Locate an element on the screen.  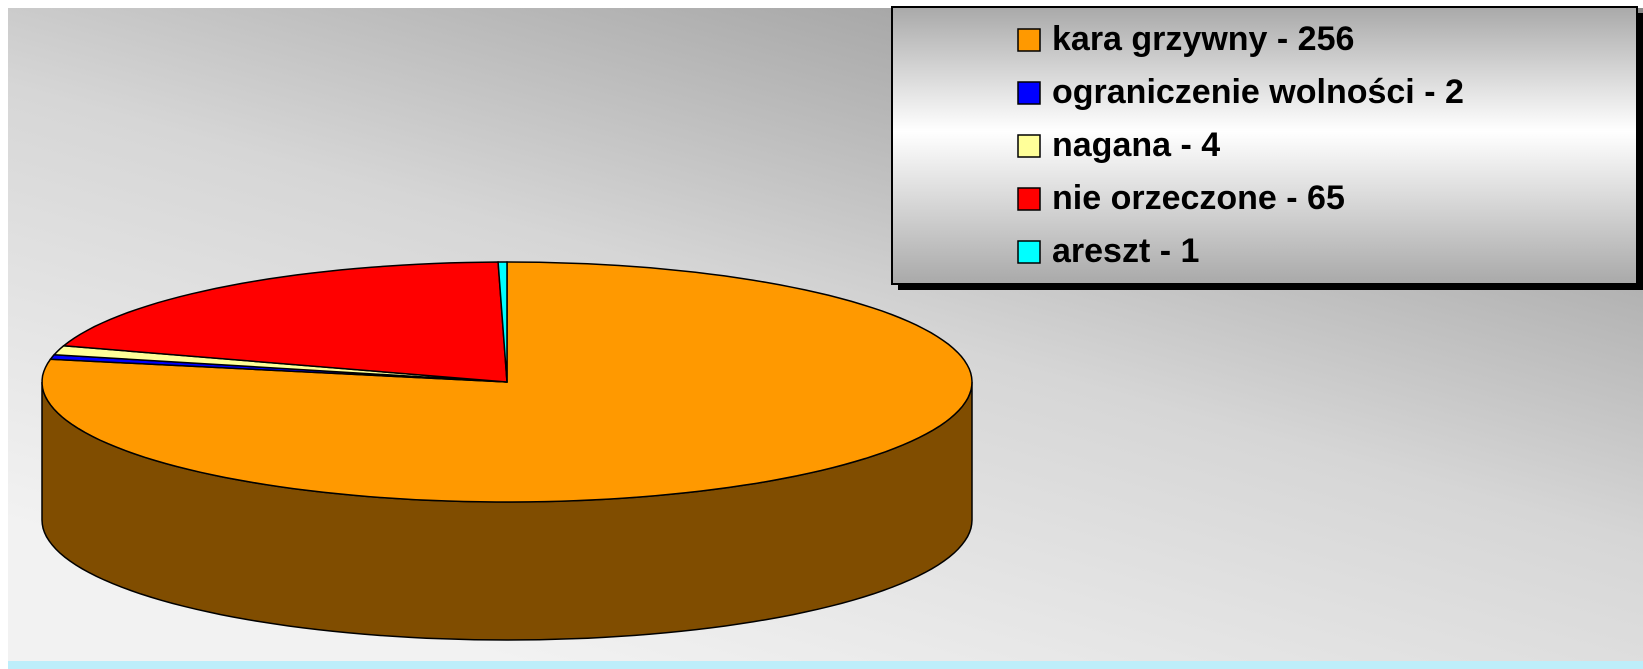
legend-label: nagana - 4 is located at coordinates (1136, 145).